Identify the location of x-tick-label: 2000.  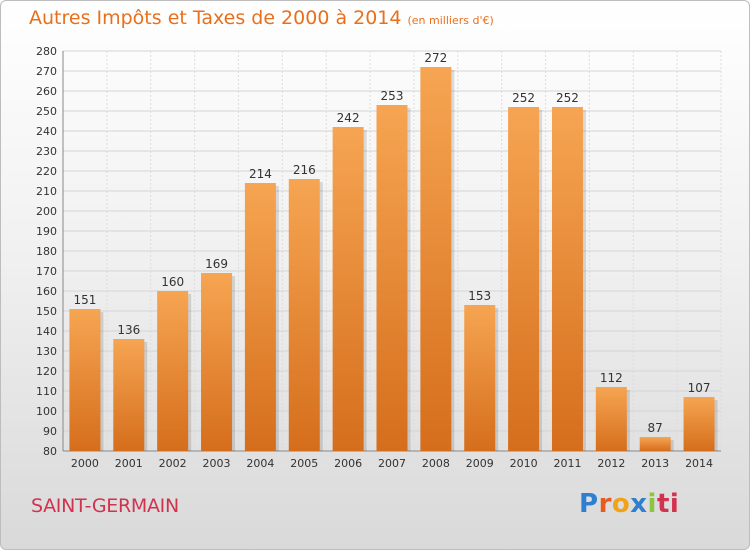
(85, 463).